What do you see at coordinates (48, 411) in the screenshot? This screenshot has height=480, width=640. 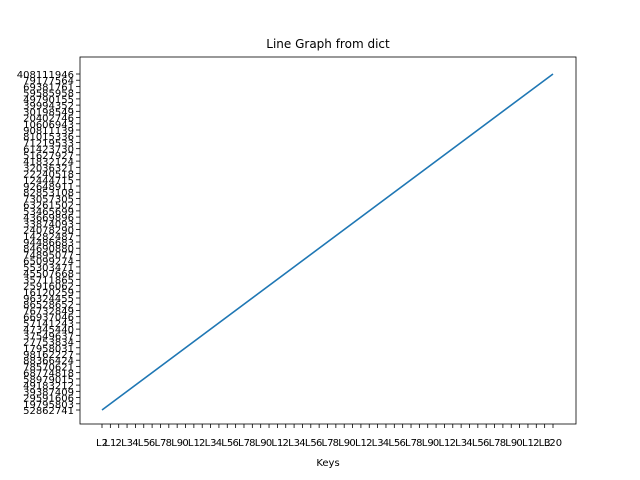 I see `y-tick-label: 52862741` at bounding box center [48, 411].